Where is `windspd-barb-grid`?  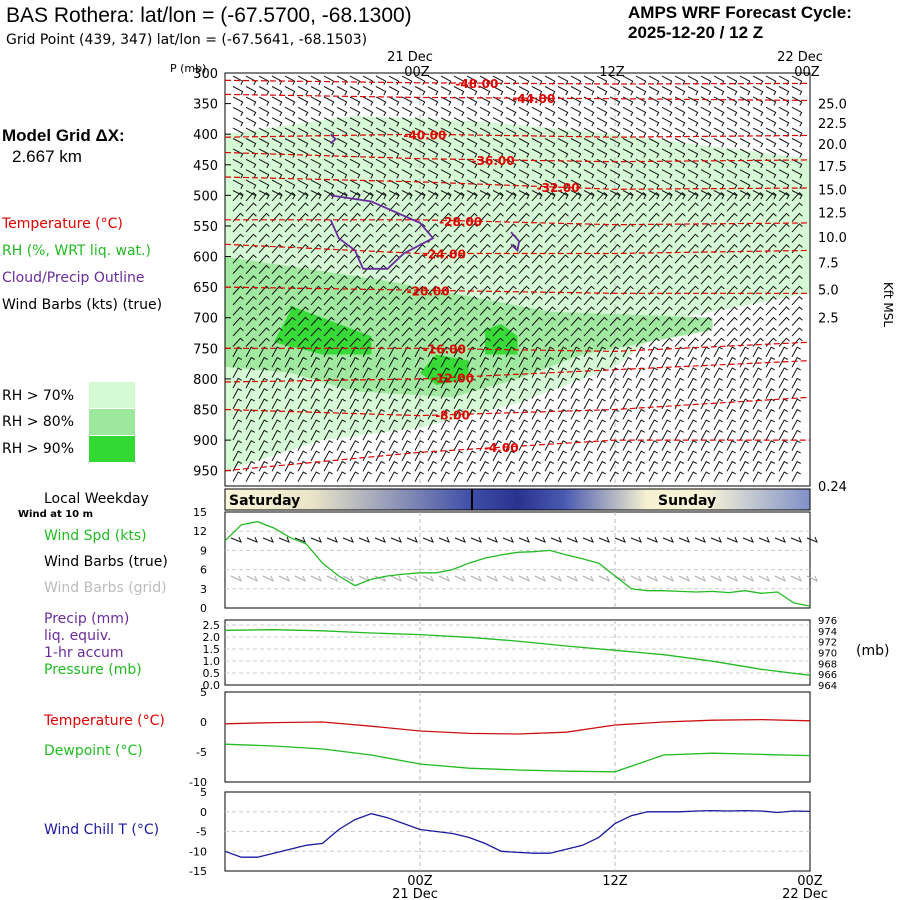 windspd-barb-grid is located at coordinates (764, 579).